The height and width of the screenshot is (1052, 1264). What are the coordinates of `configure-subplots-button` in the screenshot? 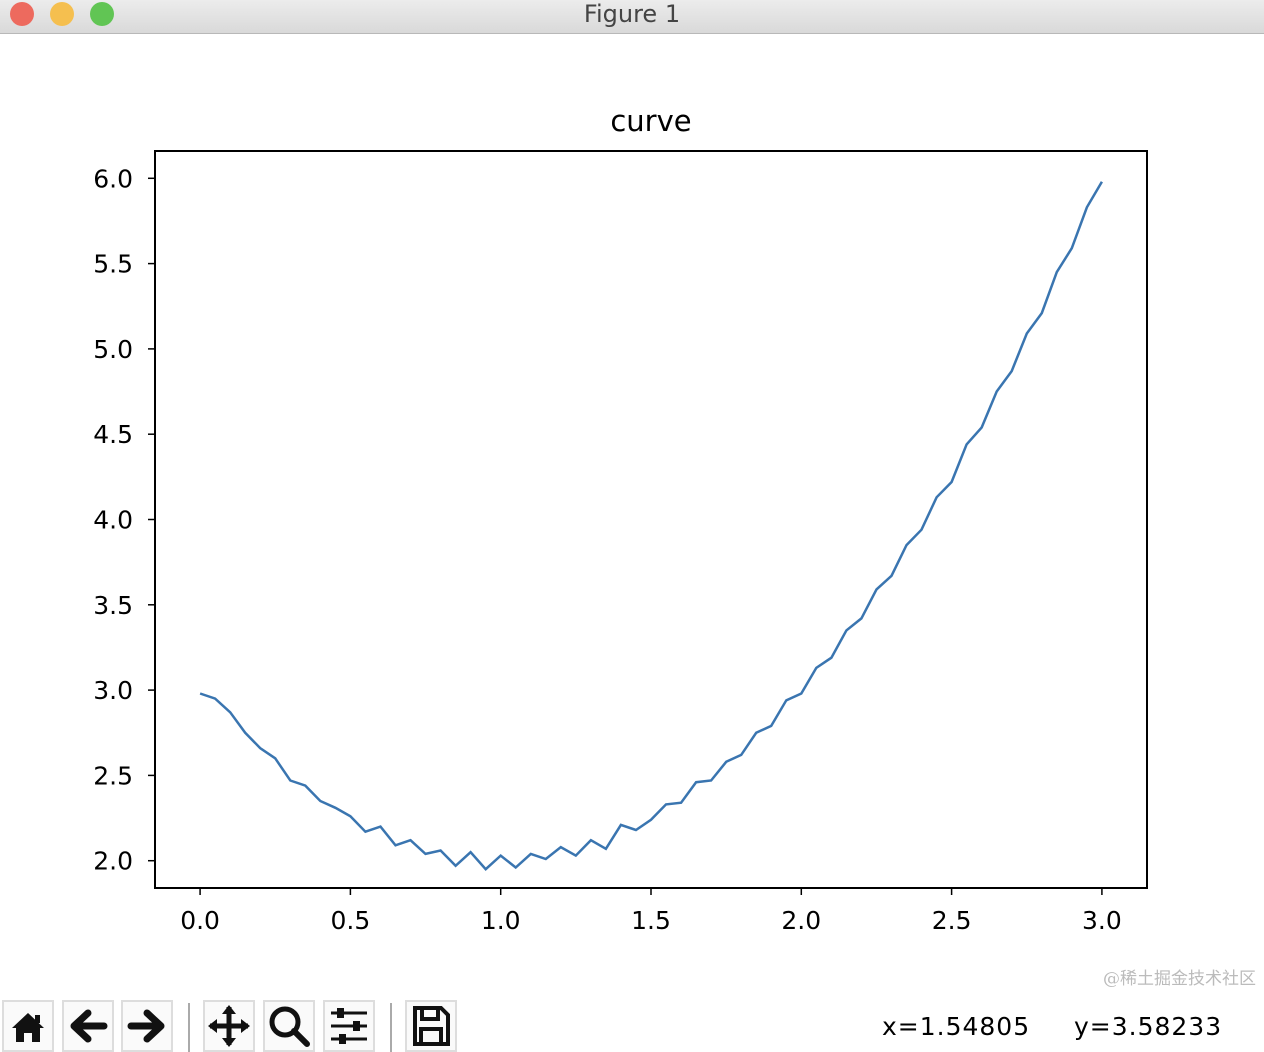 It's located at (349, 1026).